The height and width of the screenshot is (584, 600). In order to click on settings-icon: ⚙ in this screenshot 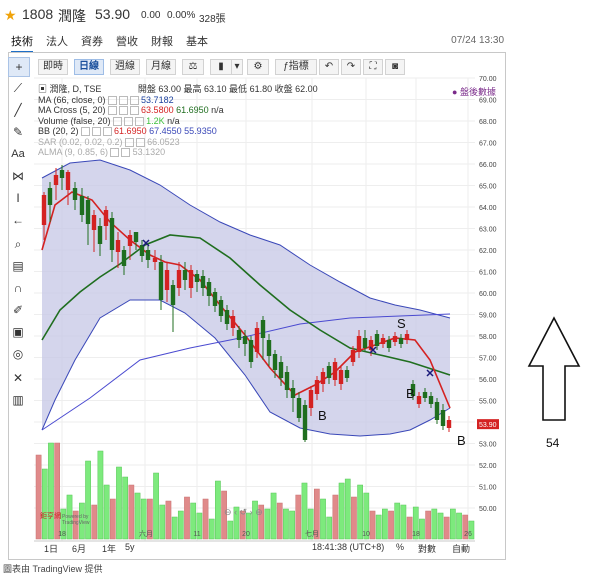, I will do `click(258, 67)`.